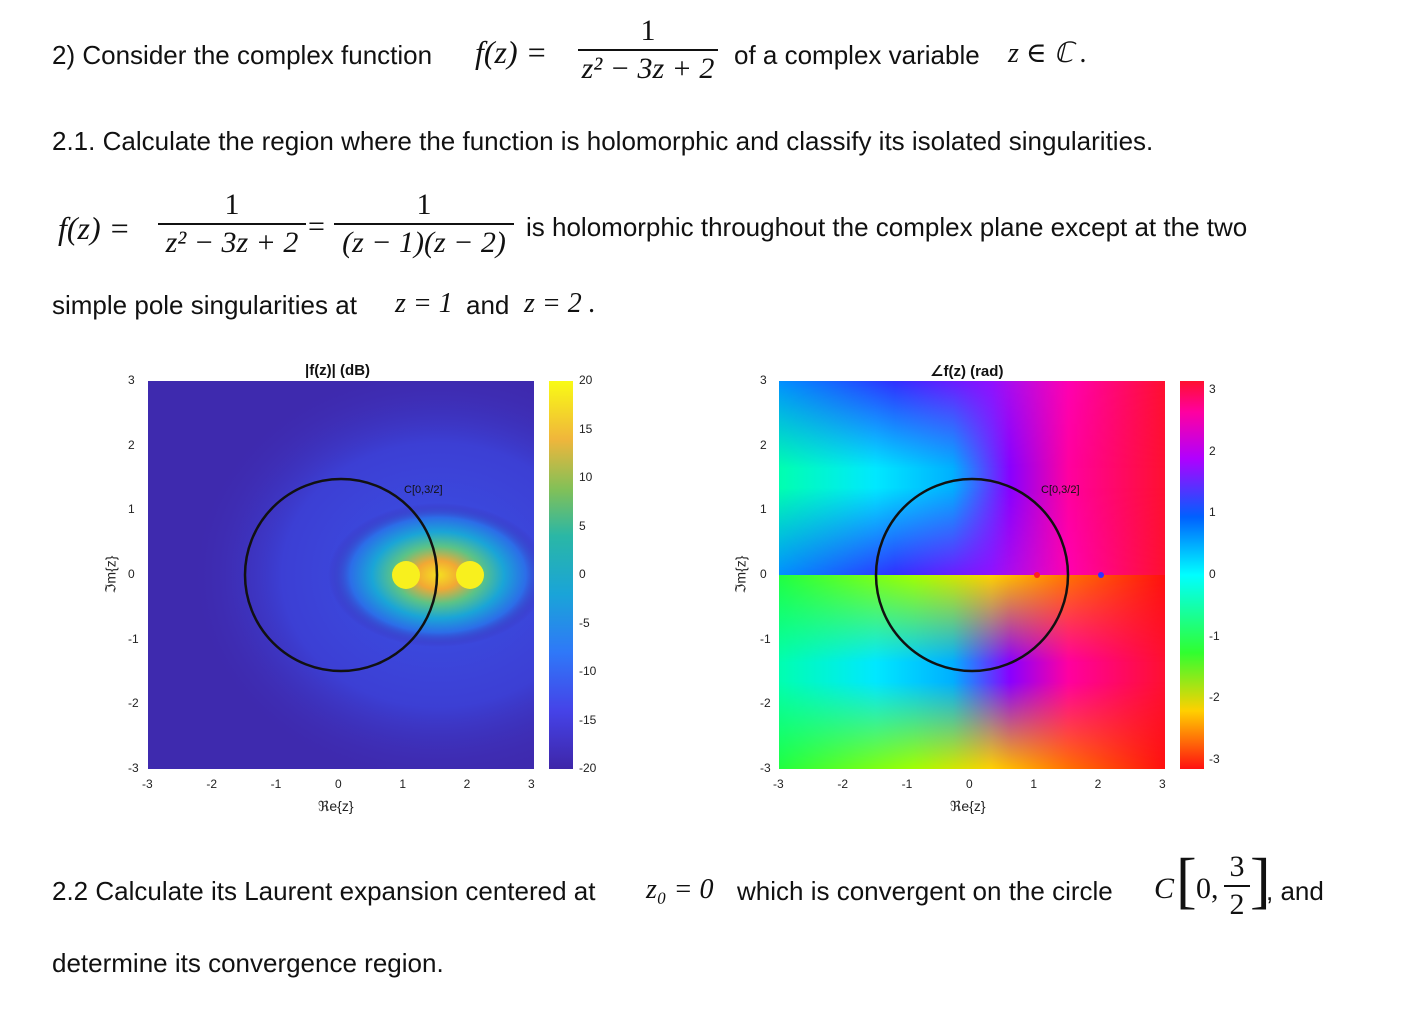  What do you see at coordinates (584, 622) in the screenshot?
I see `colorbar-tick-label: -5` at bounding box center [584, 622].